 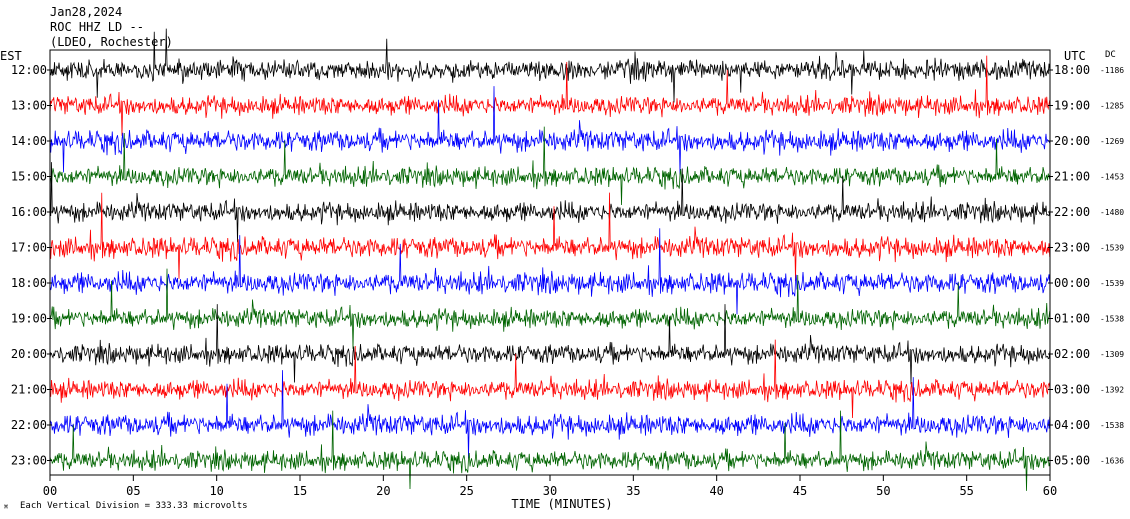 I want to click on x-axis-title: TIME (MINUTES), so click(x=561, y=504).